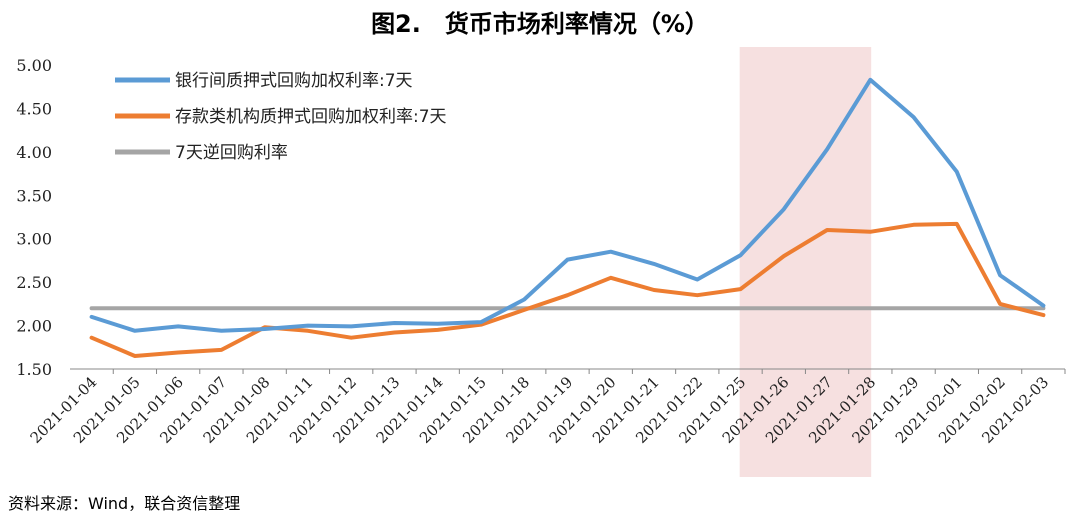  I want to click on highlight-region, so click(805, 262).